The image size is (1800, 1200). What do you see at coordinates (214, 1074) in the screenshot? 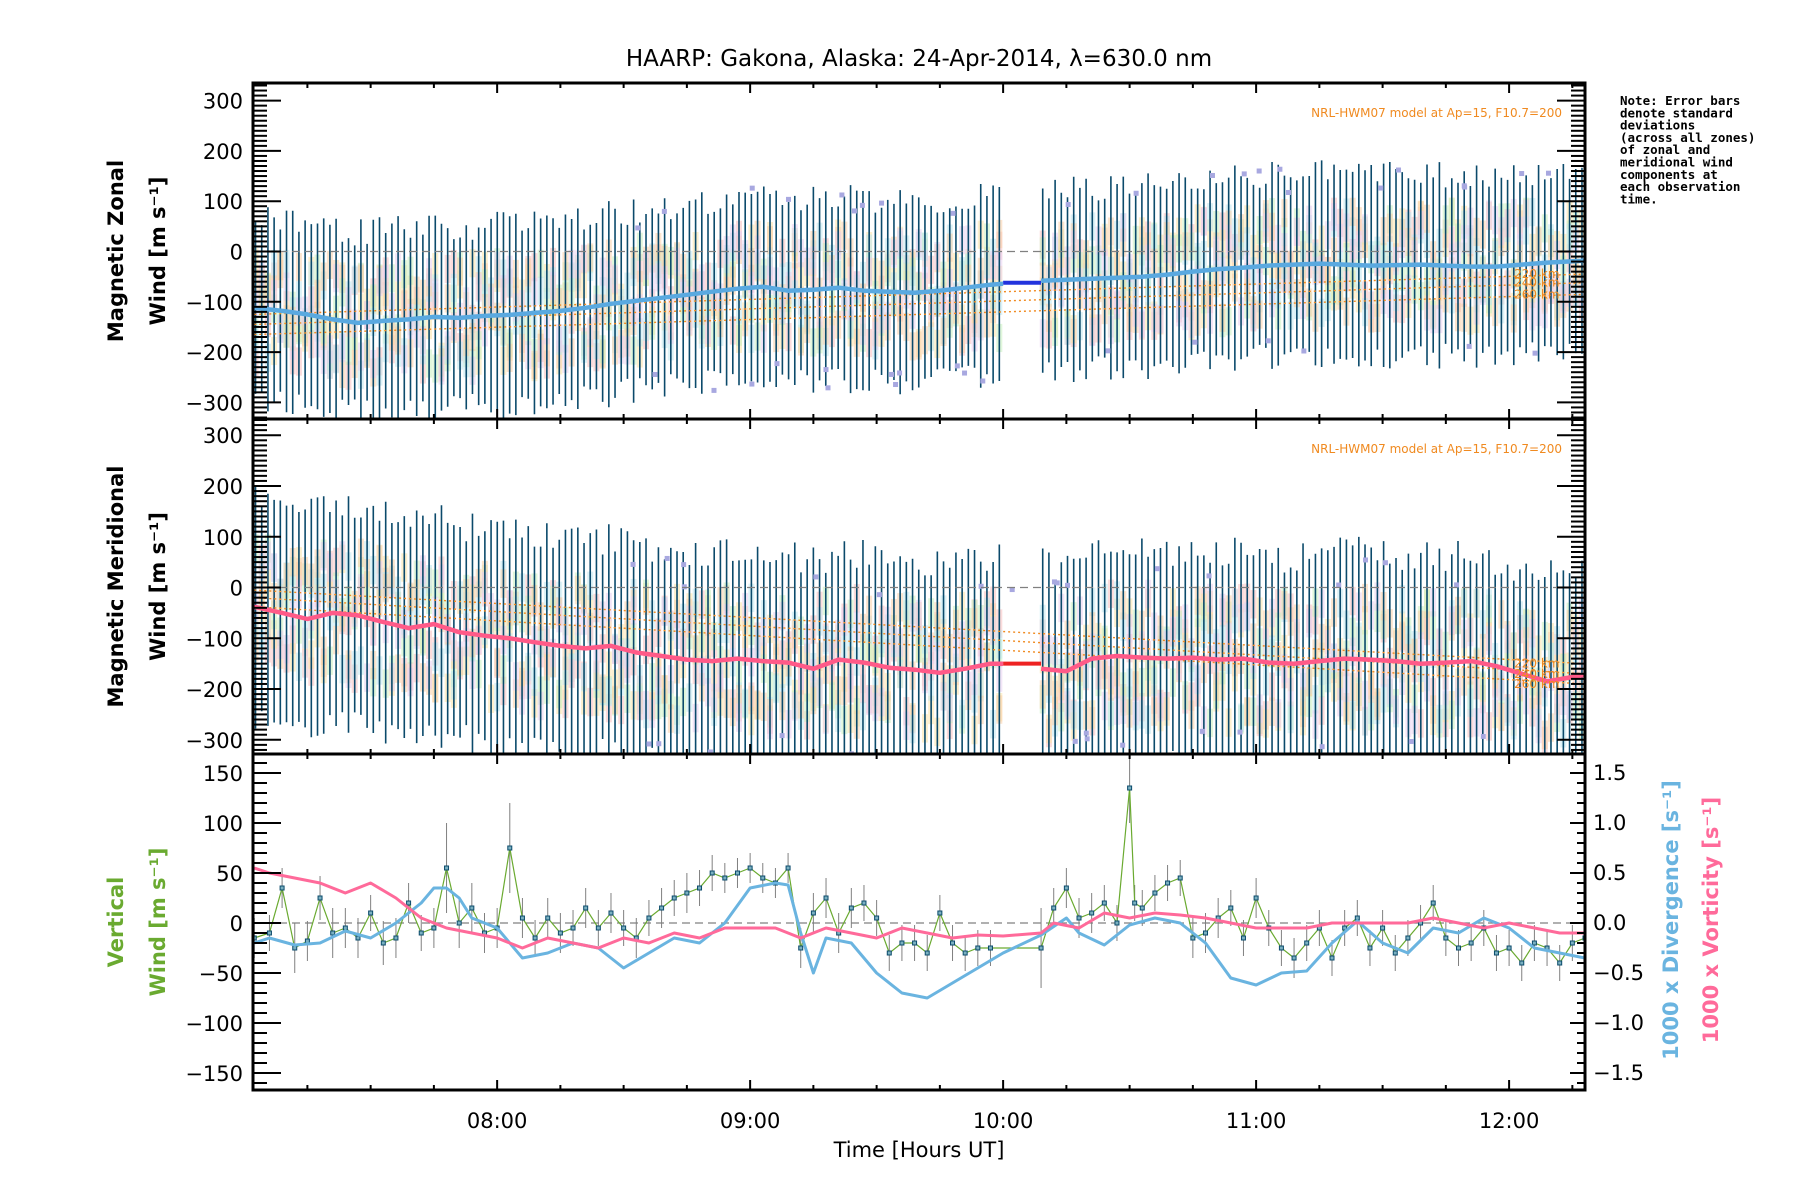
I see `y-tick-label: −150` at bounding box center [214, 1074].